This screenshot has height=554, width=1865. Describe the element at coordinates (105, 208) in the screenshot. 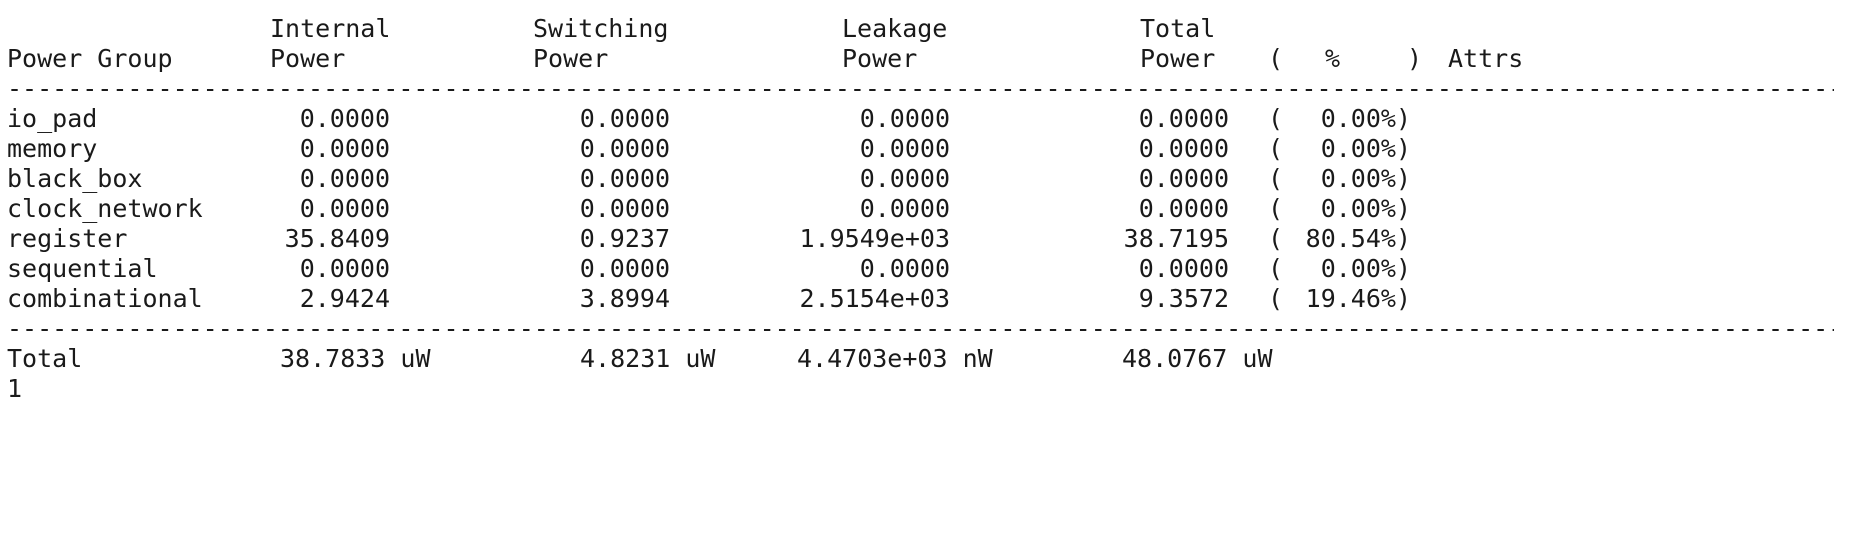

I see `cell-group: clock_network` at that location.